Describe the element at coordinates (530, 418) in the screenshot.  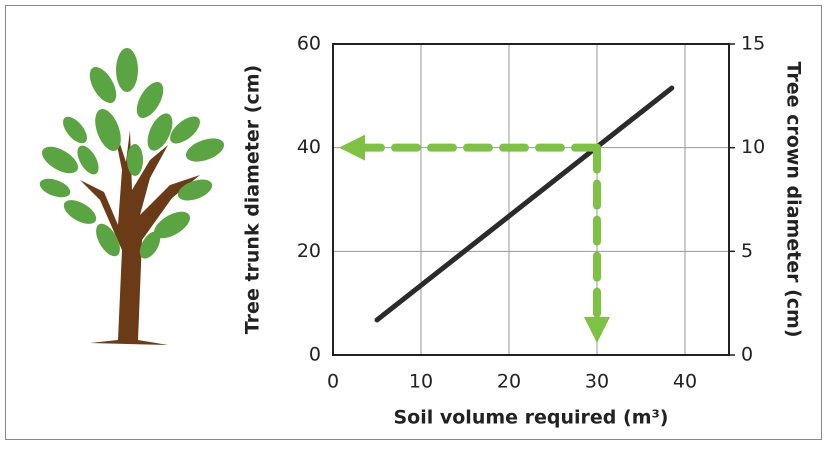
I see `x-axis-label: Soil volume required (m³)` at that location.